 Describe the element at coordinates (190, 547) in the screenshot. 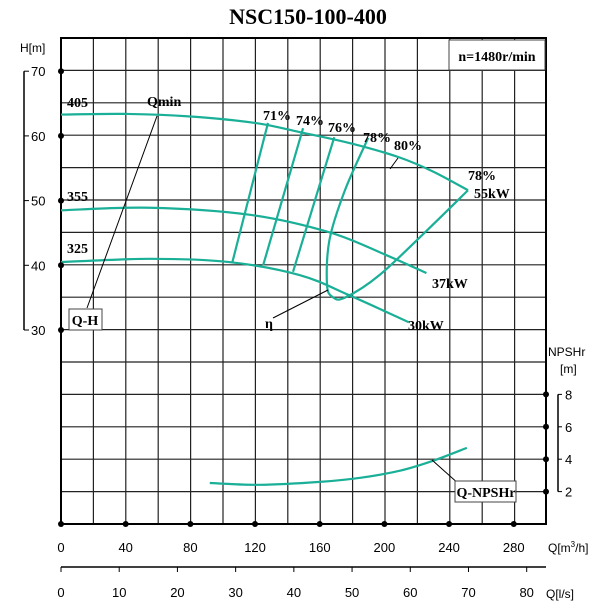

I see `x-tick-label: 80` at that location.